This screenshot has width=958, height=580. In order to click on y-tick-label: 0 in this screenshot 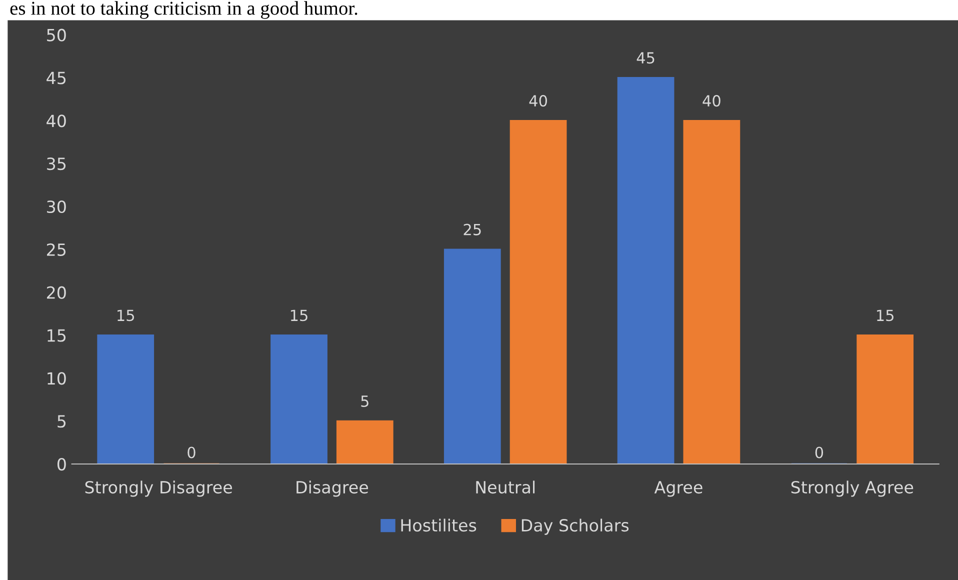, I will do `click(61, 464)`.